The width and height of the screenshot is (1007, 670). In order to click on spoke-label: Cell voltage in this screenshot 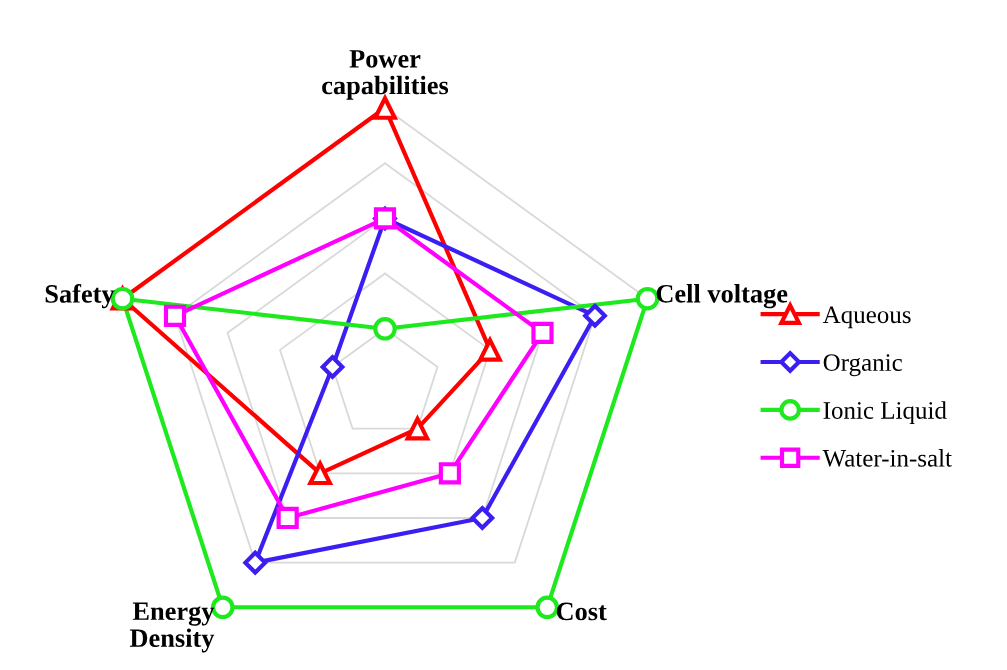, I will do `click(722, 296)`.